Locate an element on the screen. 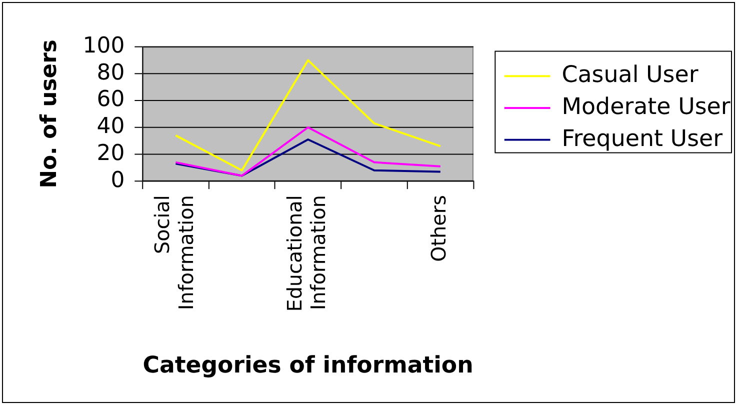  y-tick-label: 60 is located at coordinates (110, 99).